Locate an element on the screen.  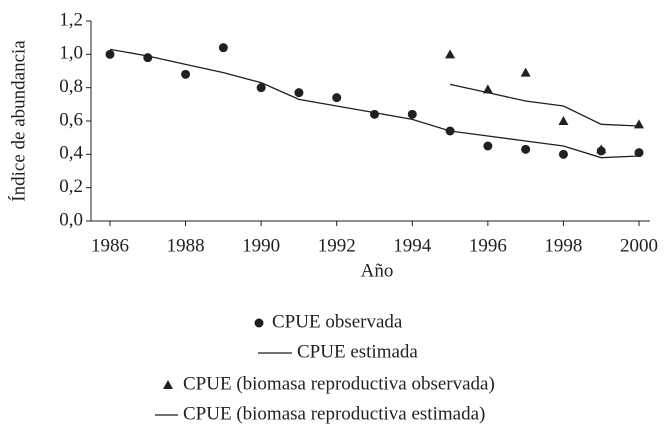
x-tick-label: 1992 is located at coordinates (337, 245).